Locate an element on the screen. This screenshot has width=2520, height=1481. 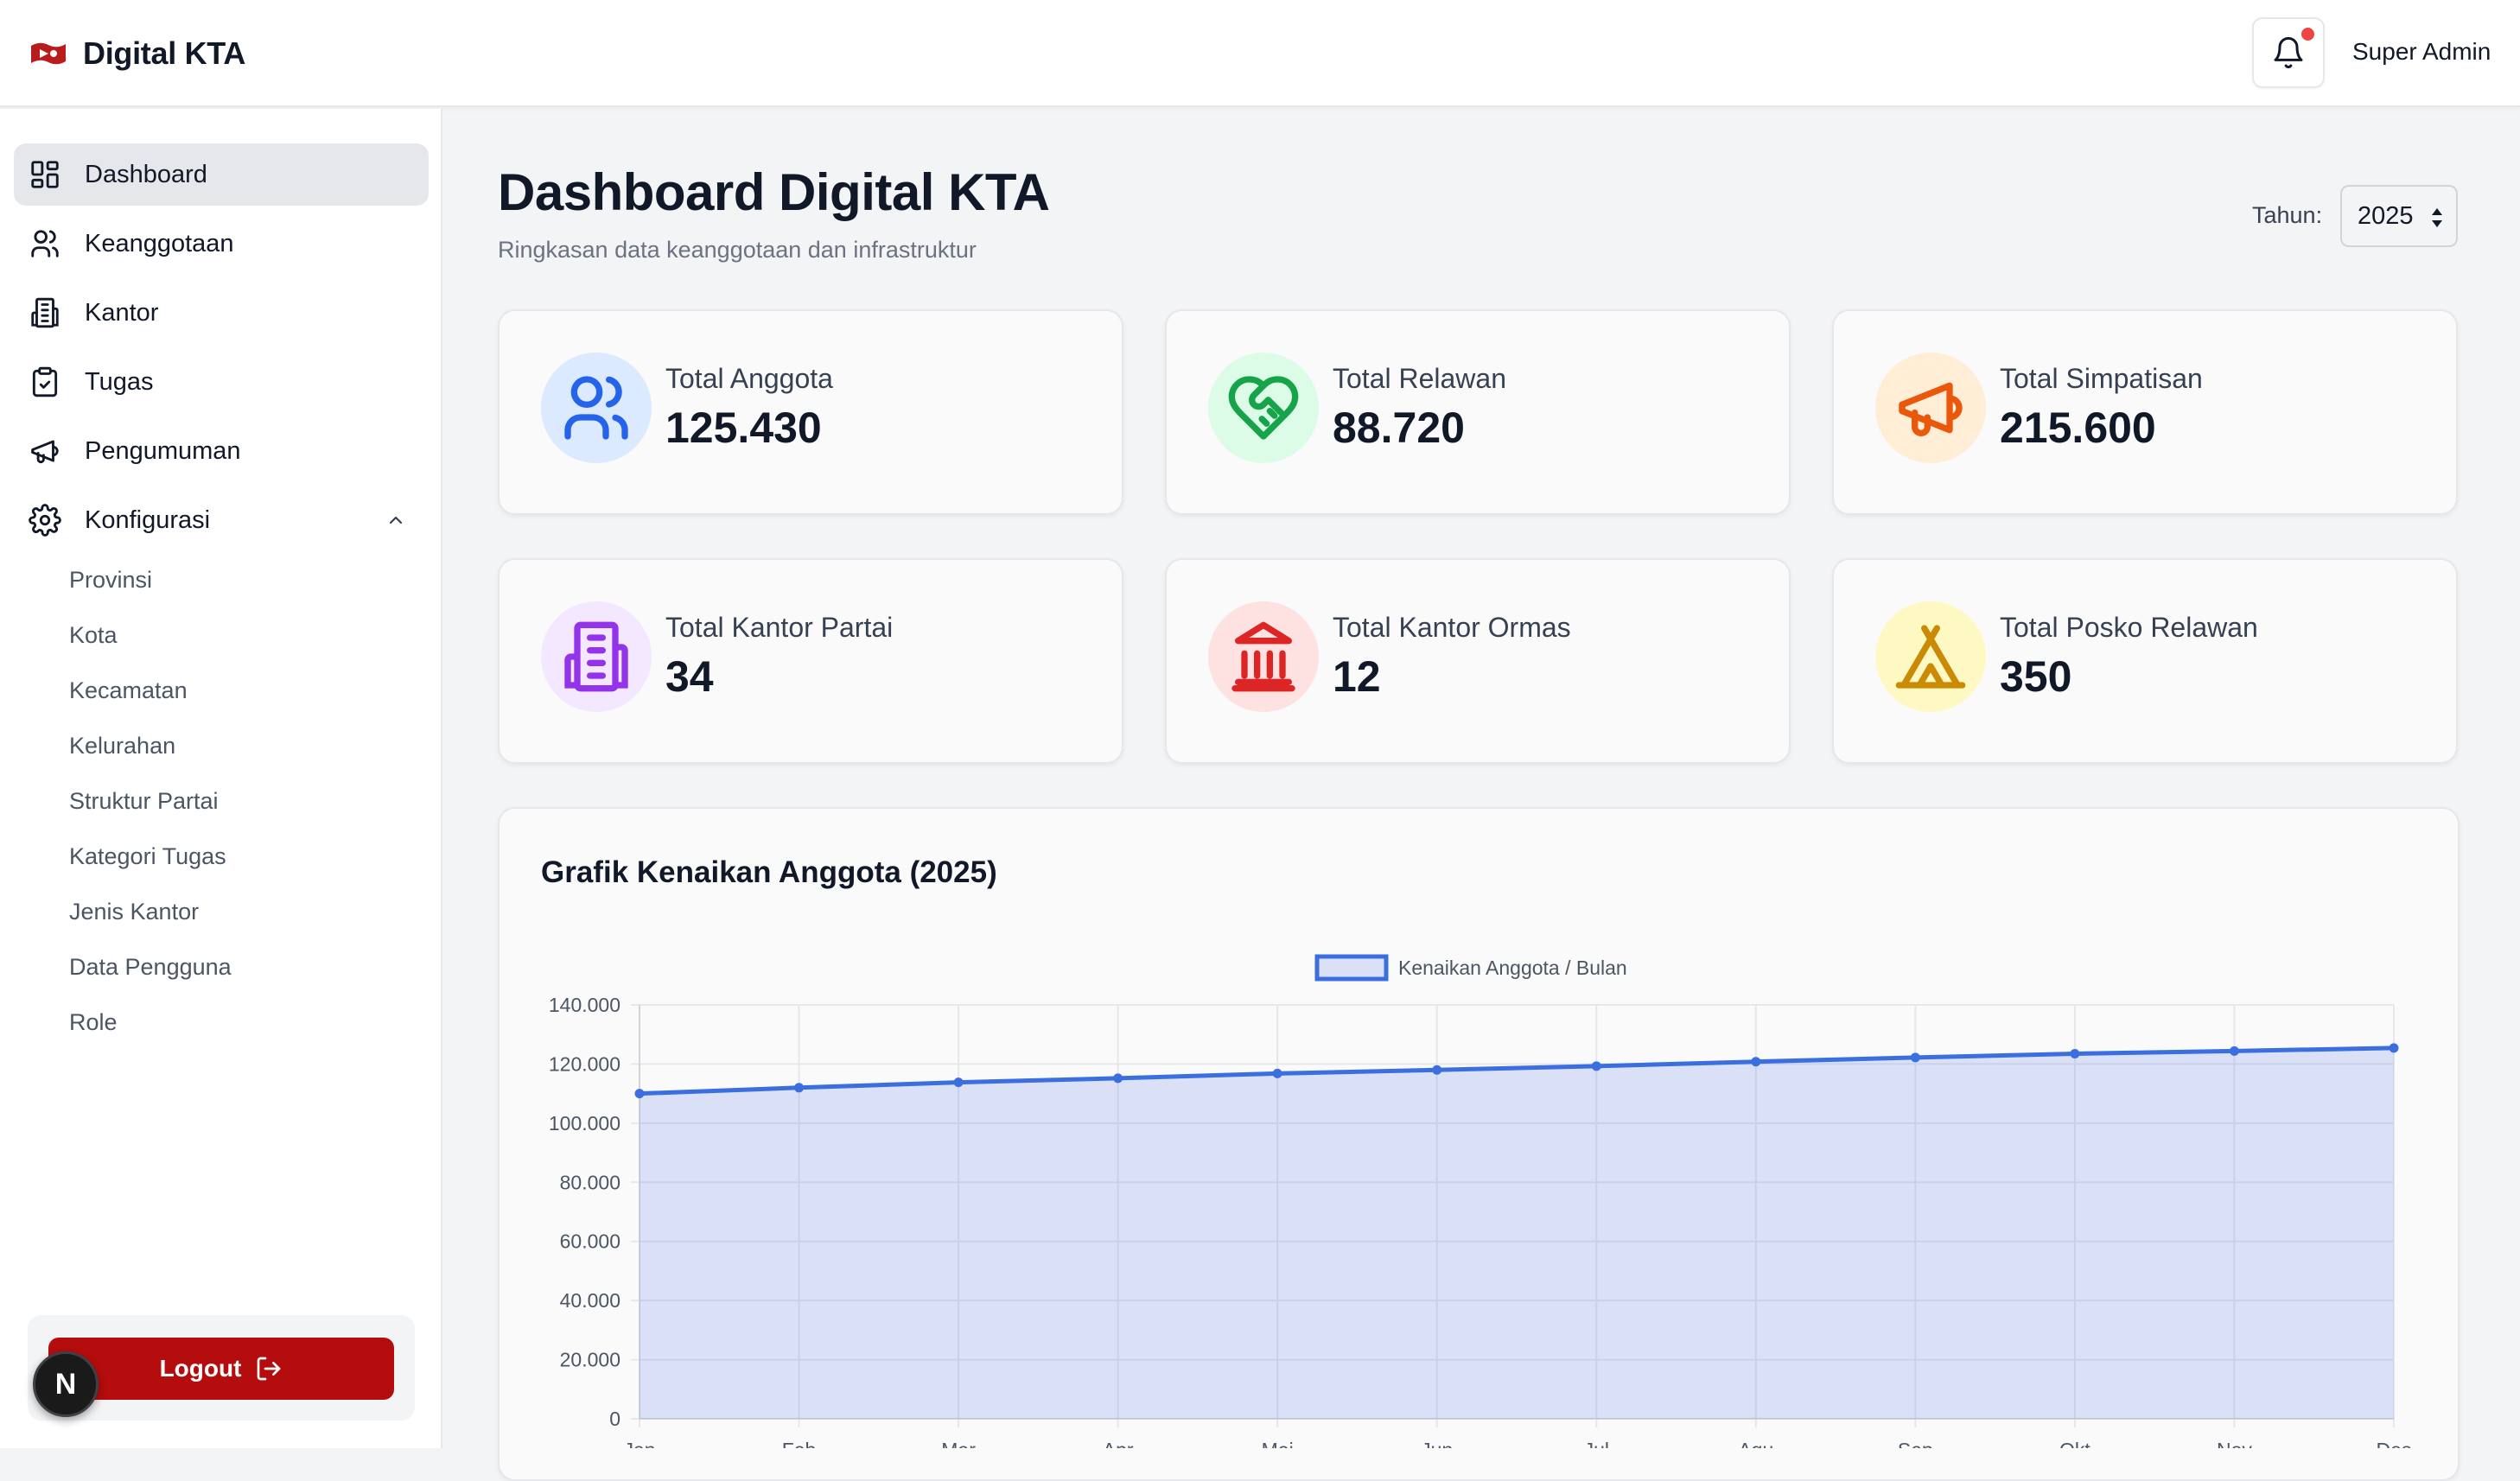
x-tick-label: Jan is located at coordinates (639, 1444).